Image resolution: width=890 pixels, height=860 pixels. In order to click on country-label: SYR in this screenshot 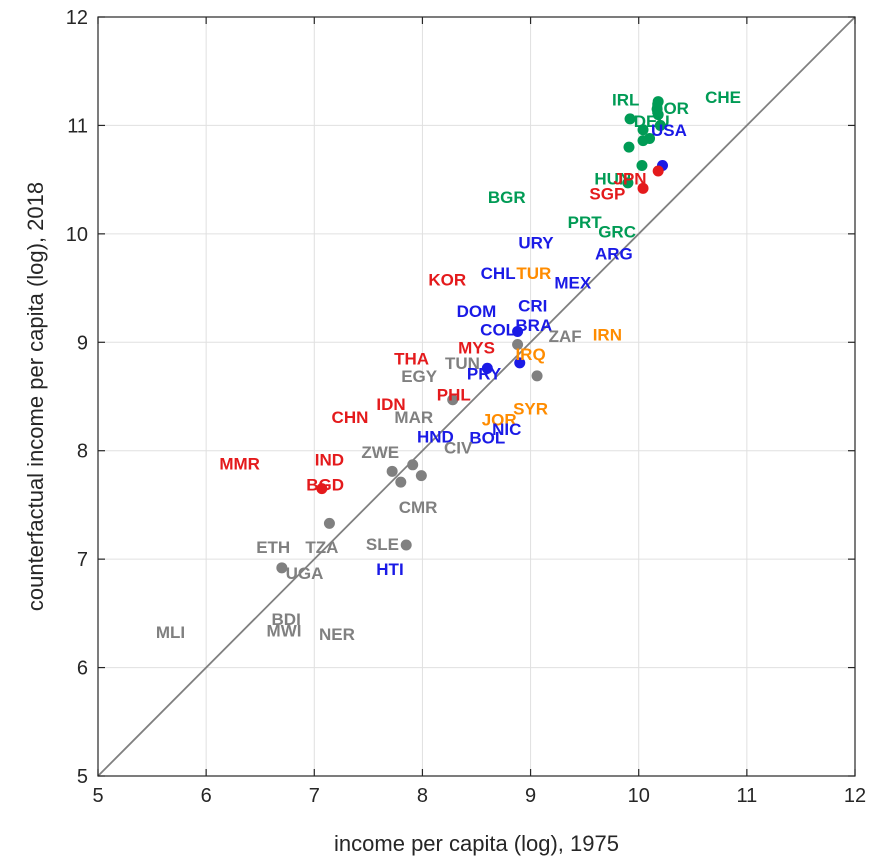, I will do `click(530, 408)`.